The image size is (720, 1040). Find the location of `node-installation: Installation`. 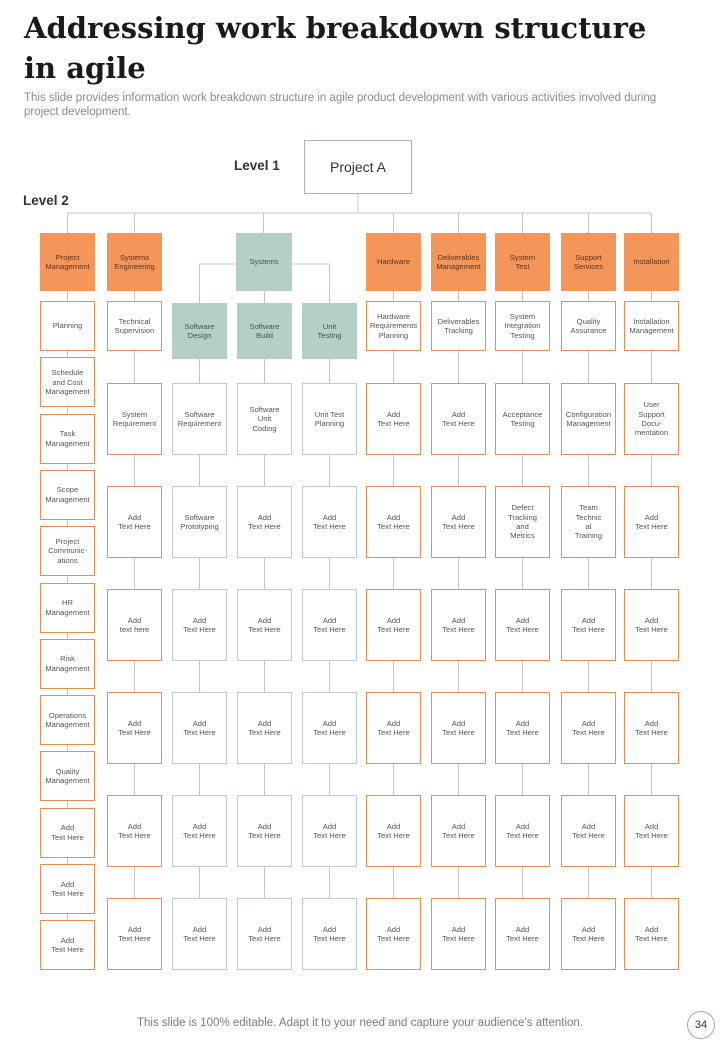

node-installation: Installation is located at coordinates (651, 262).